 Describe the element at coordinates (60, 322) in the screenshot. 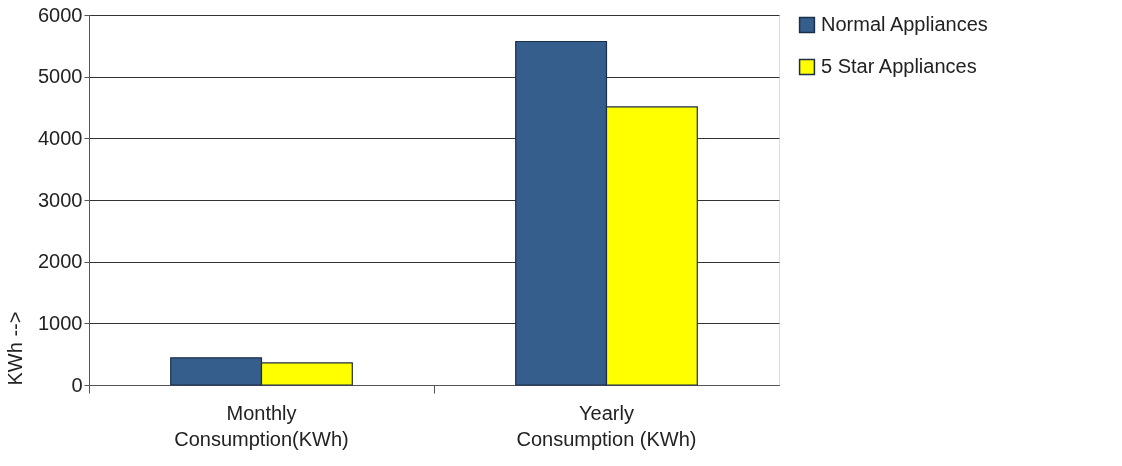

I see `y-tick-label: 1000` at that location.